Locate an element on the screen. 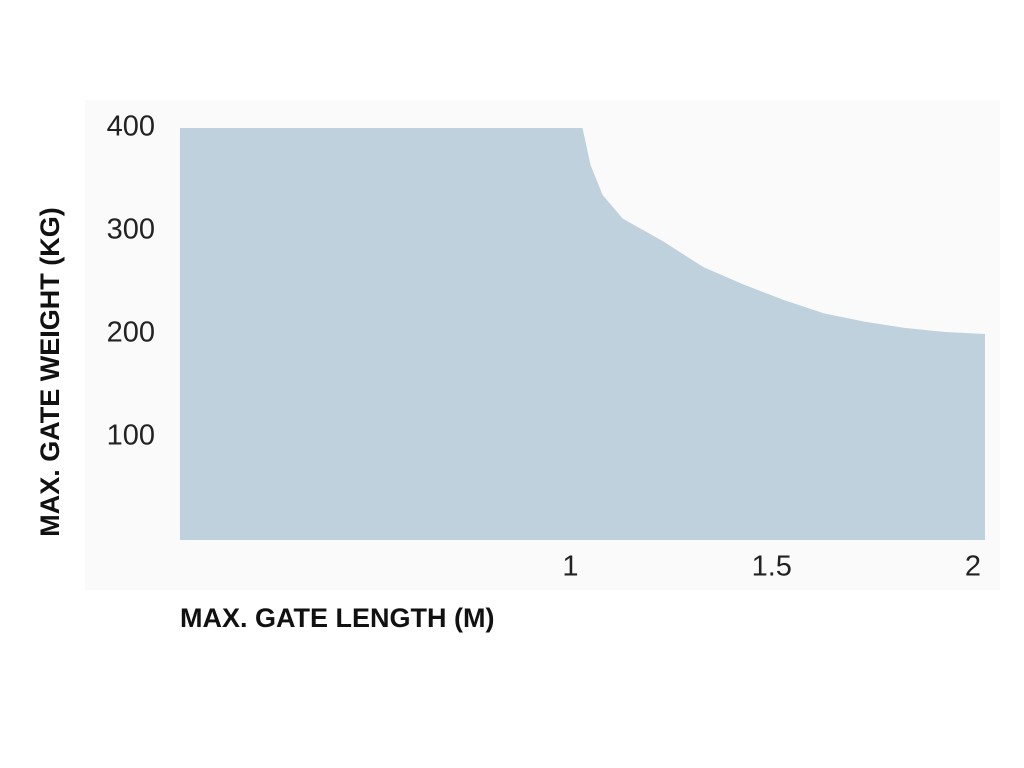 Image resolution: width=1024 pixels, height=768 pixels. y-axis-title: MAX. GATE WEIGHT (KG) is located at coordinates (50, 371).